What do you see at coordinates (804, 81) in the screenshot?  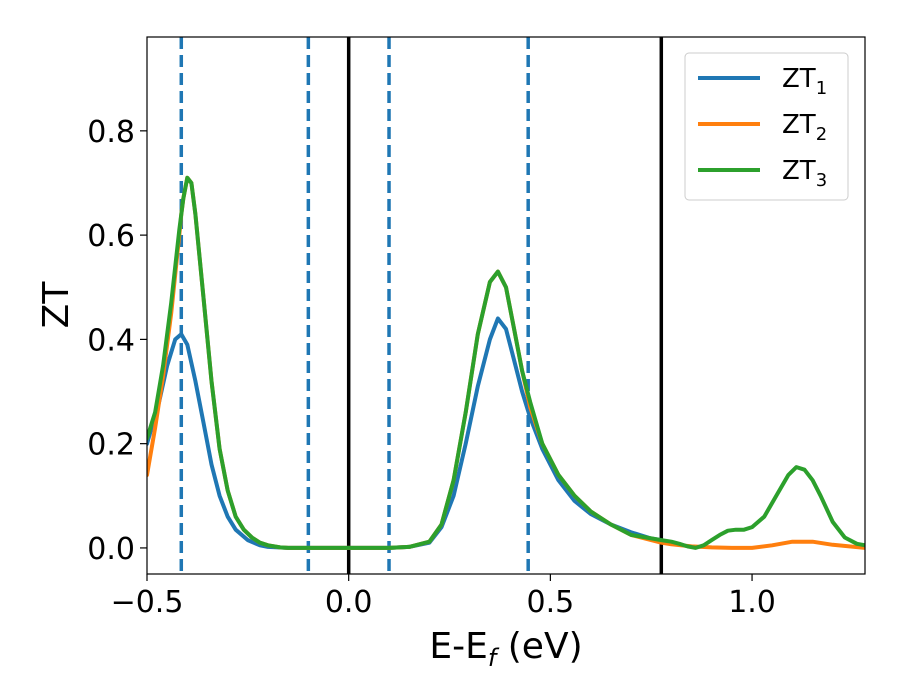 I see `legend-label: ZT1` at bounding box center [804, 81].